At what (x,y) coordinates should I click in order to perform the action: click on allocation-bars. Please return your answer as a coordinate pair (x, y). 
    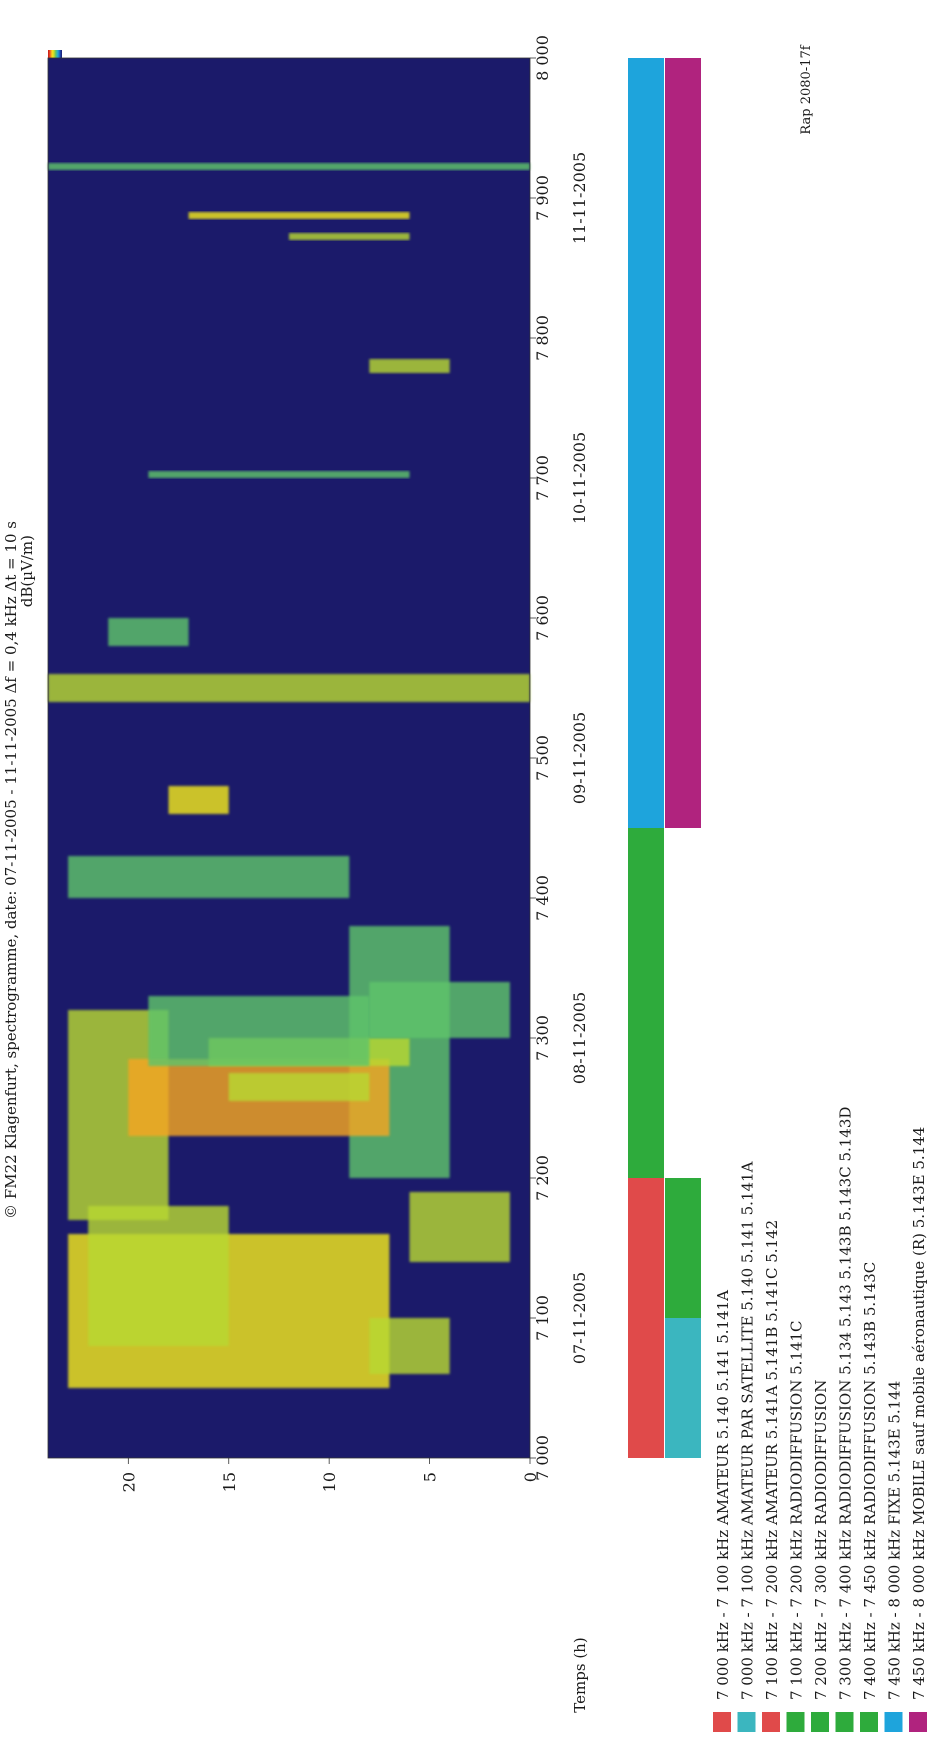
    Looking at the image, I should click on (664, 758).